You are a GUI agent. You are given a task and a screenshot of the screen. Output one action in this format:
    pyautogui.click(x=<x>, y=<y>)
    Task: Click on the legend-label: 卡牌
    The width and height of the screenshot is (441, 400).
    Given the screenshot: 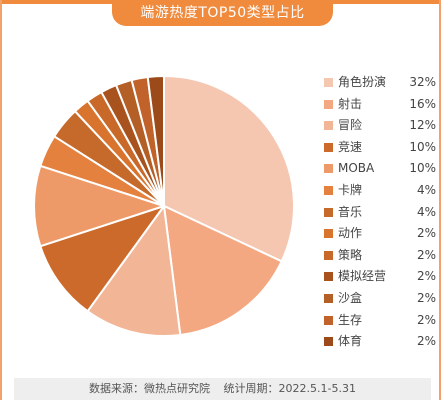 What is the action you would take?
    pyautogui.click(x=350, y=189)
    